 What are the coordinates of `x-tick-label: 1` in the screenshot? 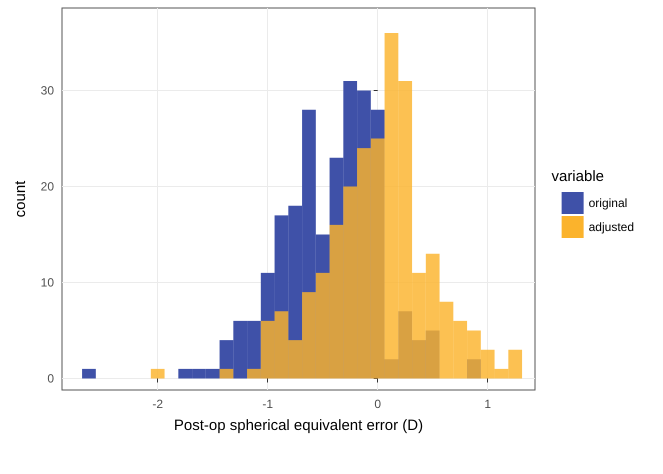 It's located at (488, 404).